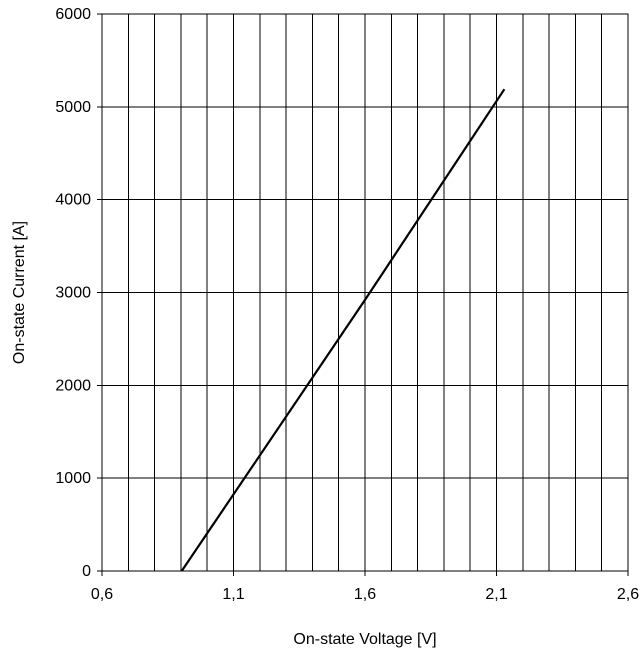  I want to click on y-axis-title: On-state Current [A], so click(19, 292).